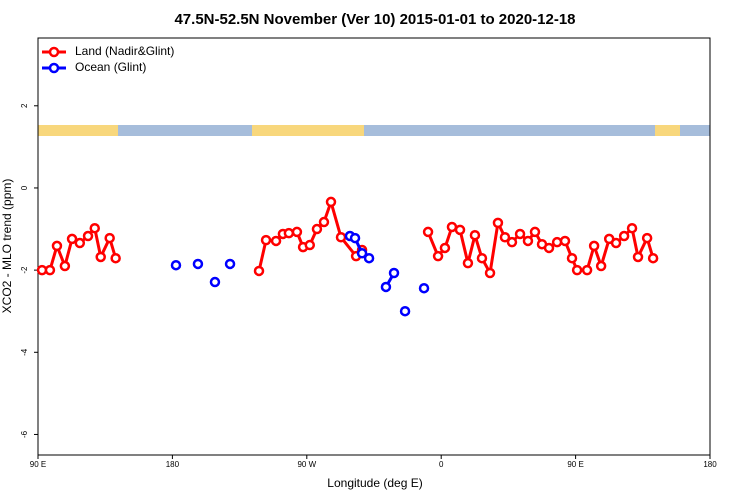  I want to click on y-tick-label: -4, so click(24, 352).